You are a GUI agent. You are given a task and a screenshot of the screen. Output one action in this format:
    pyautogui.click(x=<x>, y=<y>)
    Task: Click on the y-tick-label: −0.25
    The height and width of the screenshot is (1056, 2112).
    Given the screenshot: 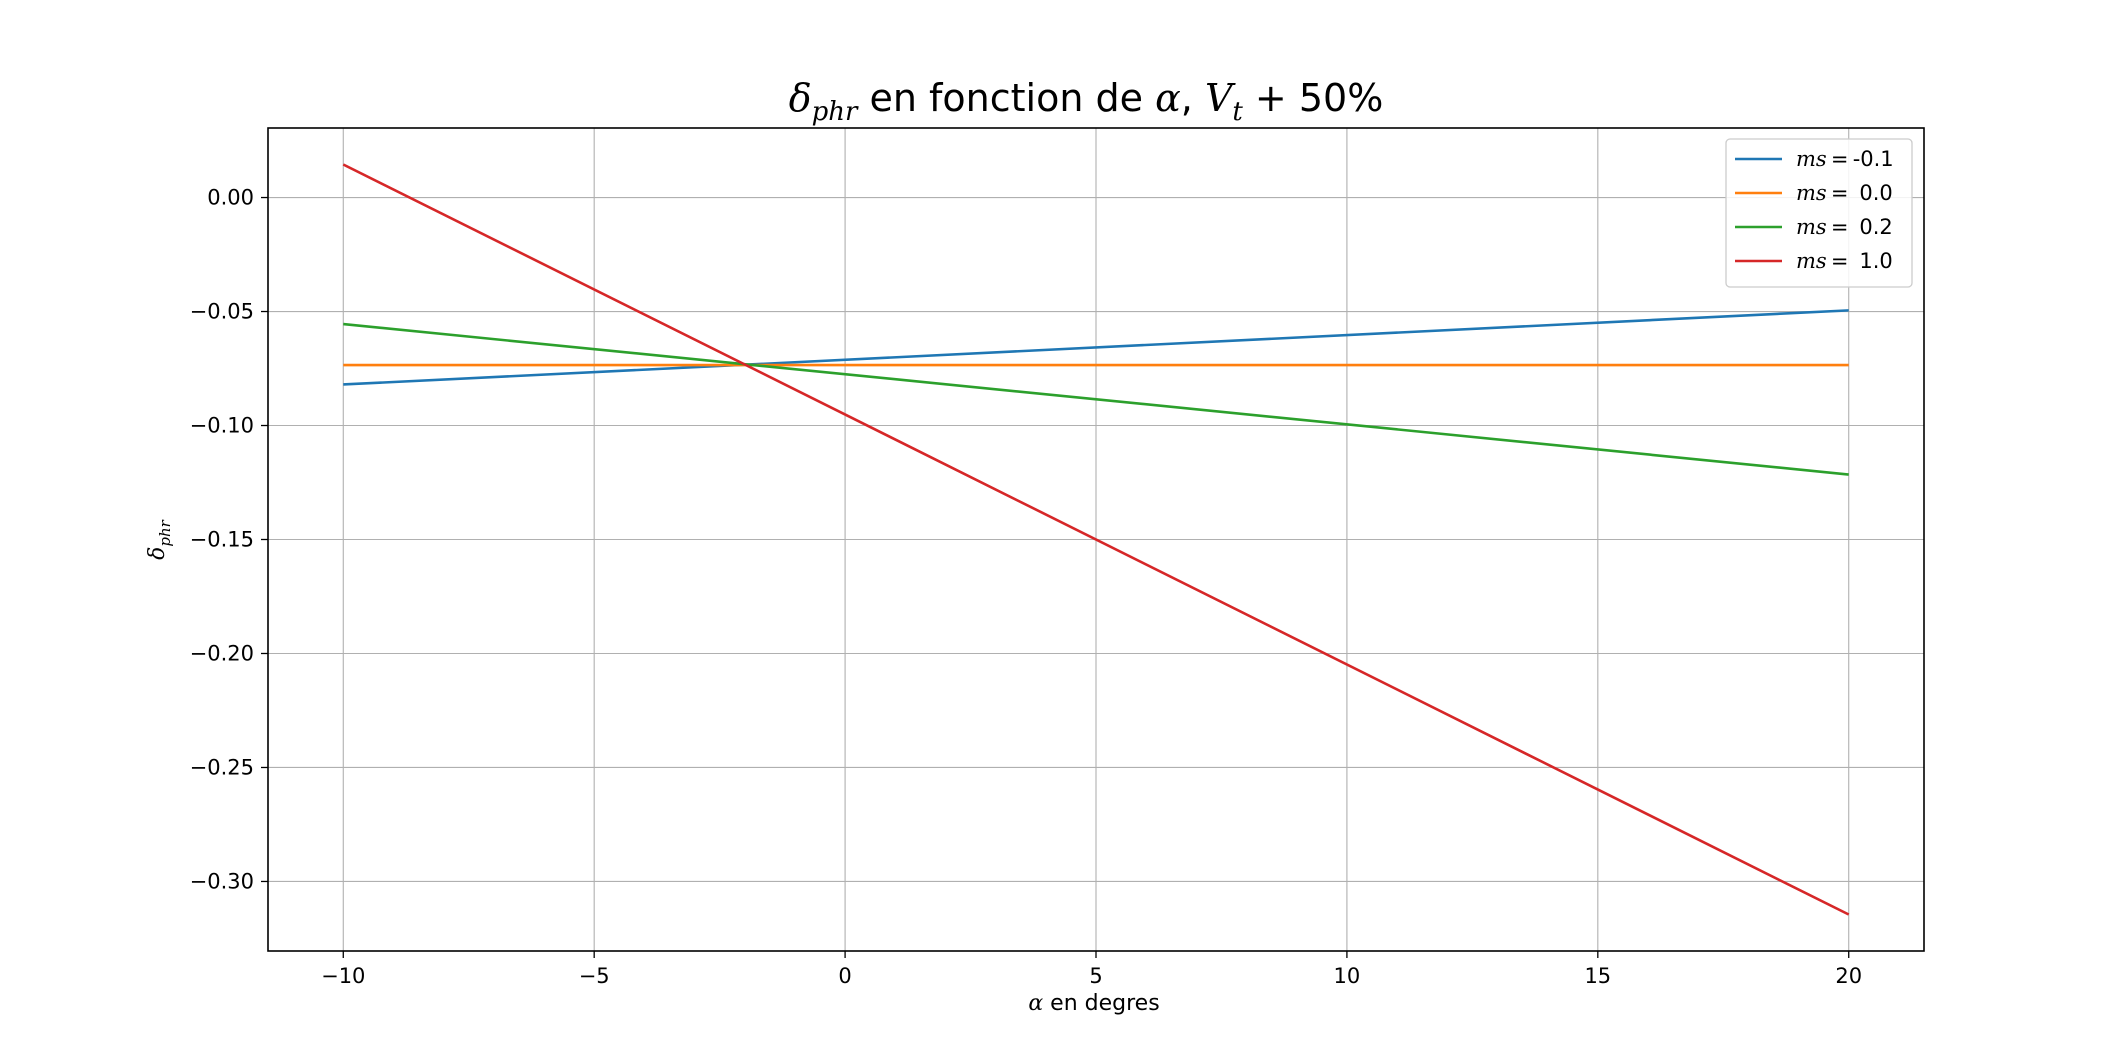 What is the action you would take?
    pyautogui.click(x=222, y=767)
    